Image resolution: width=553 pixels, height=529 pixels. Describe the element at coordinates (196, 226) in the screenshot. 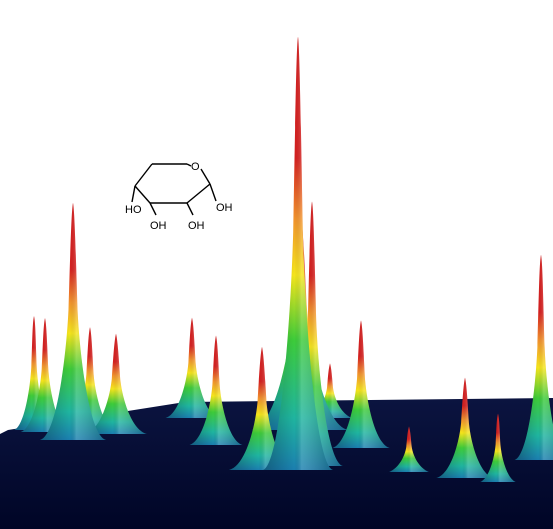

I see `oh-label-bottom-right: OH` at that location.